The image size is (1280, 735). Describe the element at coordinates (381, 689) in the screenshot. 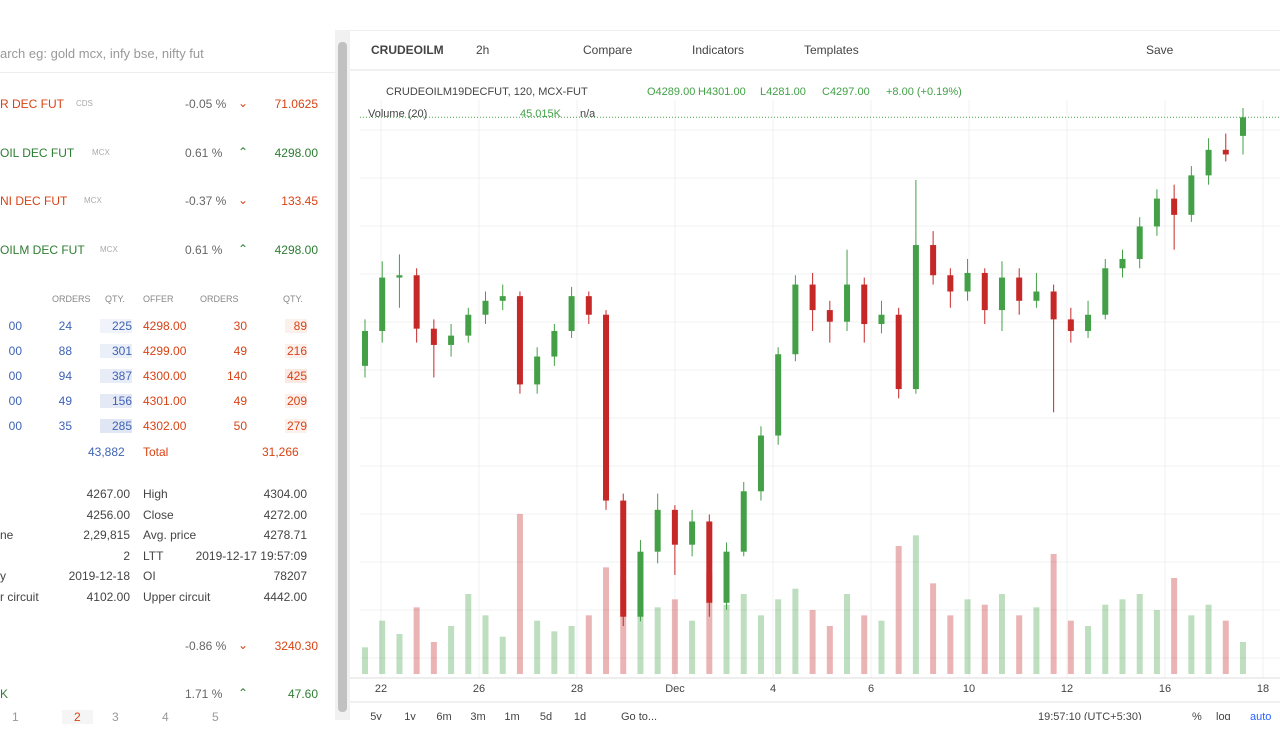

I see `x-tick-label: 22` at that location.